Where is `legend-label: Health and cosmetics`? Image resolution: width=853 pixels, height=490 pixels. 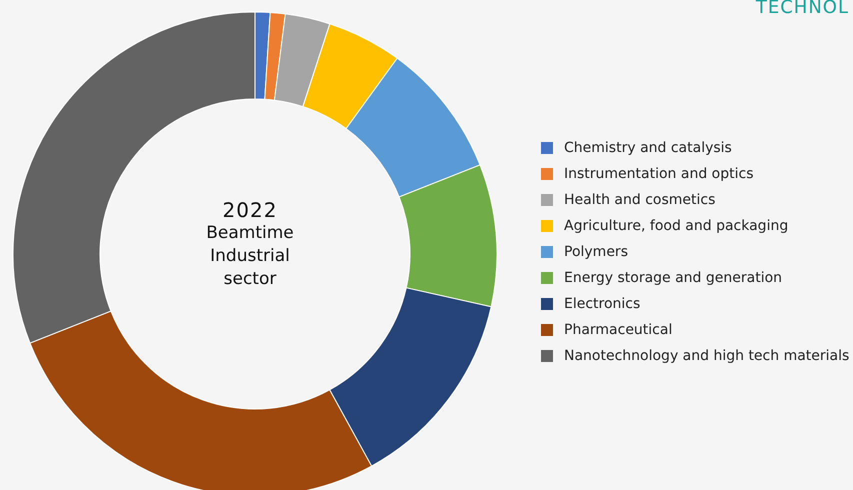
legend-label: Health and cosmetics is located at coordinates (640, 200).